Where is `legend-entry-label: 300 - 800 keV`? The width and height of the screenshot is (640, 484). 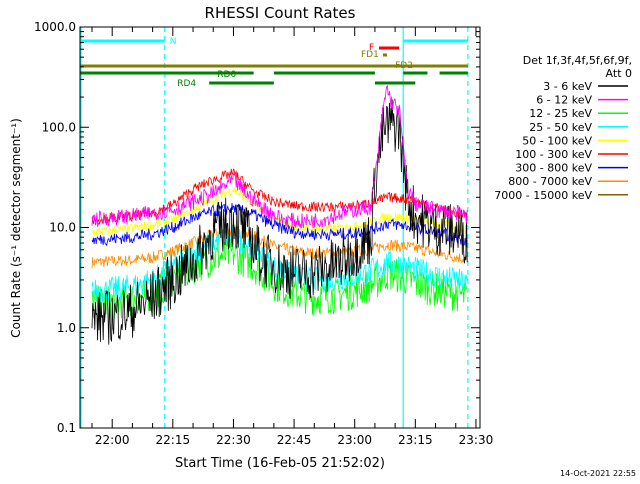 legend-entry-label: 300 - 800 keV is located at coordinates (553, 168).